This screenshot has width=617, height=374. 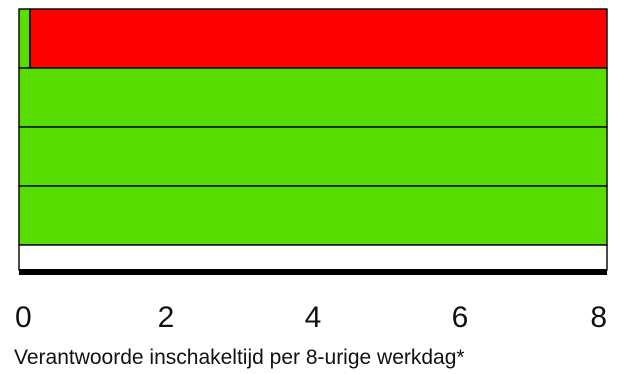 I want to click on x-tick-label: 8, so click(x=598, y=317).